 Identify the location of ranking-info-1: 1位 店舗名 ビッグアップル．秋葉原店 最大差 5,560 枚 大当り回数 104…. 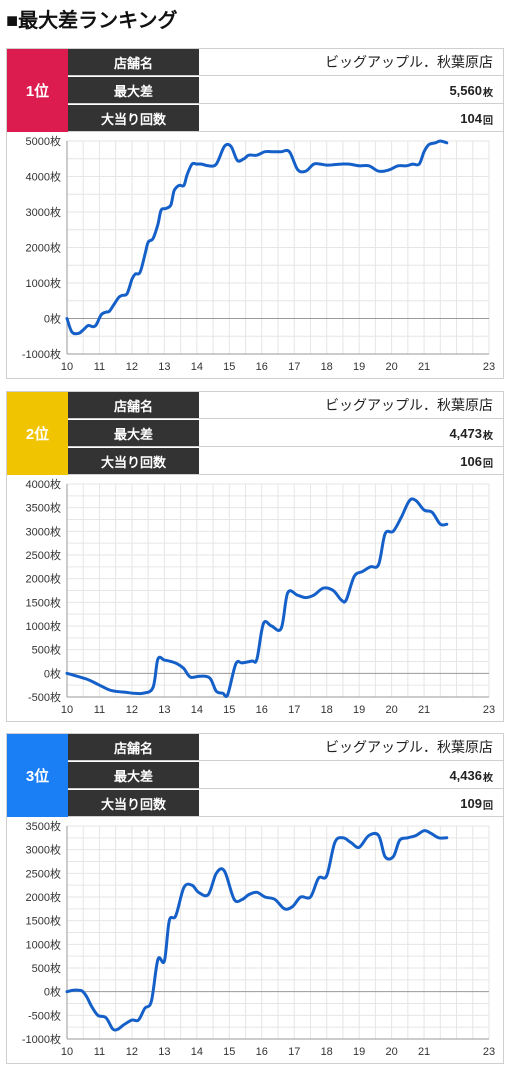
(255, 90).